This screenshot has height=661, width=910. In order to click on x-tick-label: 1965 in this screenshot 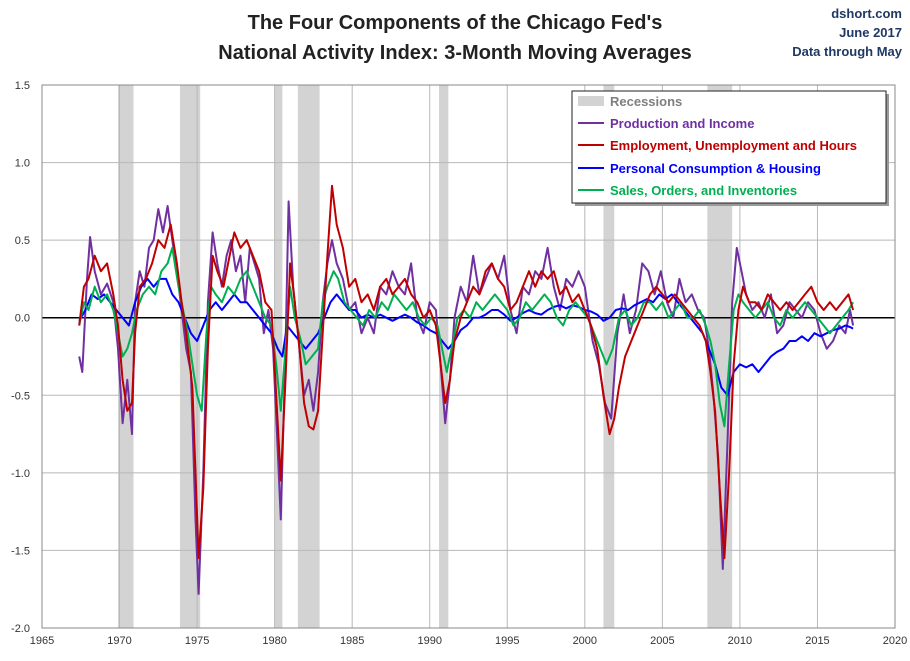, I will do `click(42, 641)`.